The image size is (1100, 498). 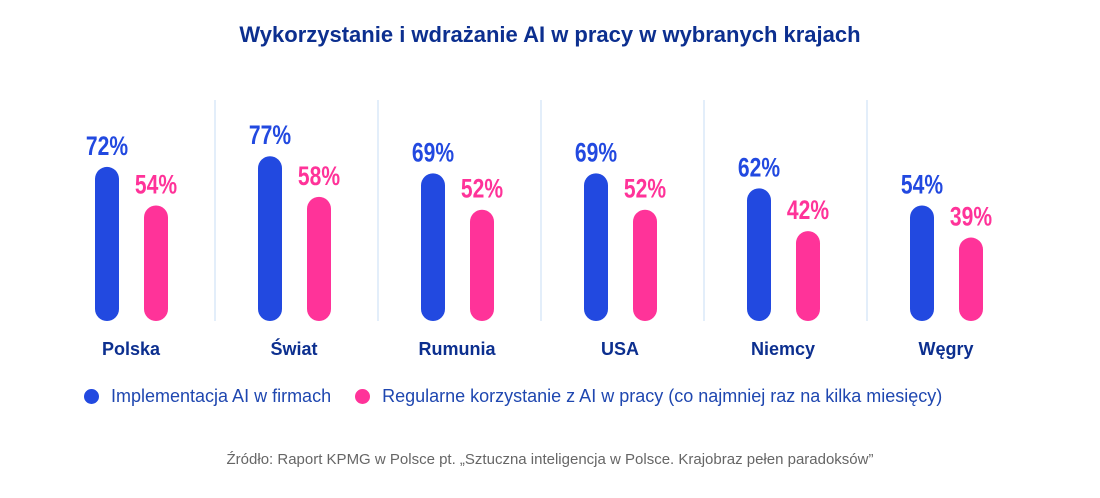 I want to click on data-label: 58%, so click(x=319, y=176).